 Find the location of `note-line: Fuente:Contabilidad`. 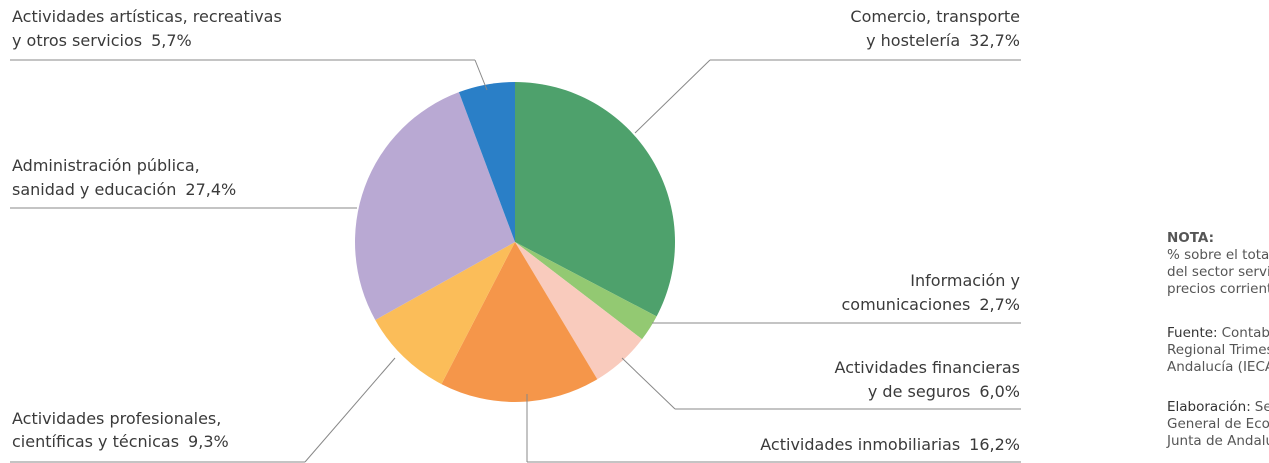

note-line: Fuente:Contabilidad is located at coordinates (1218, 333).